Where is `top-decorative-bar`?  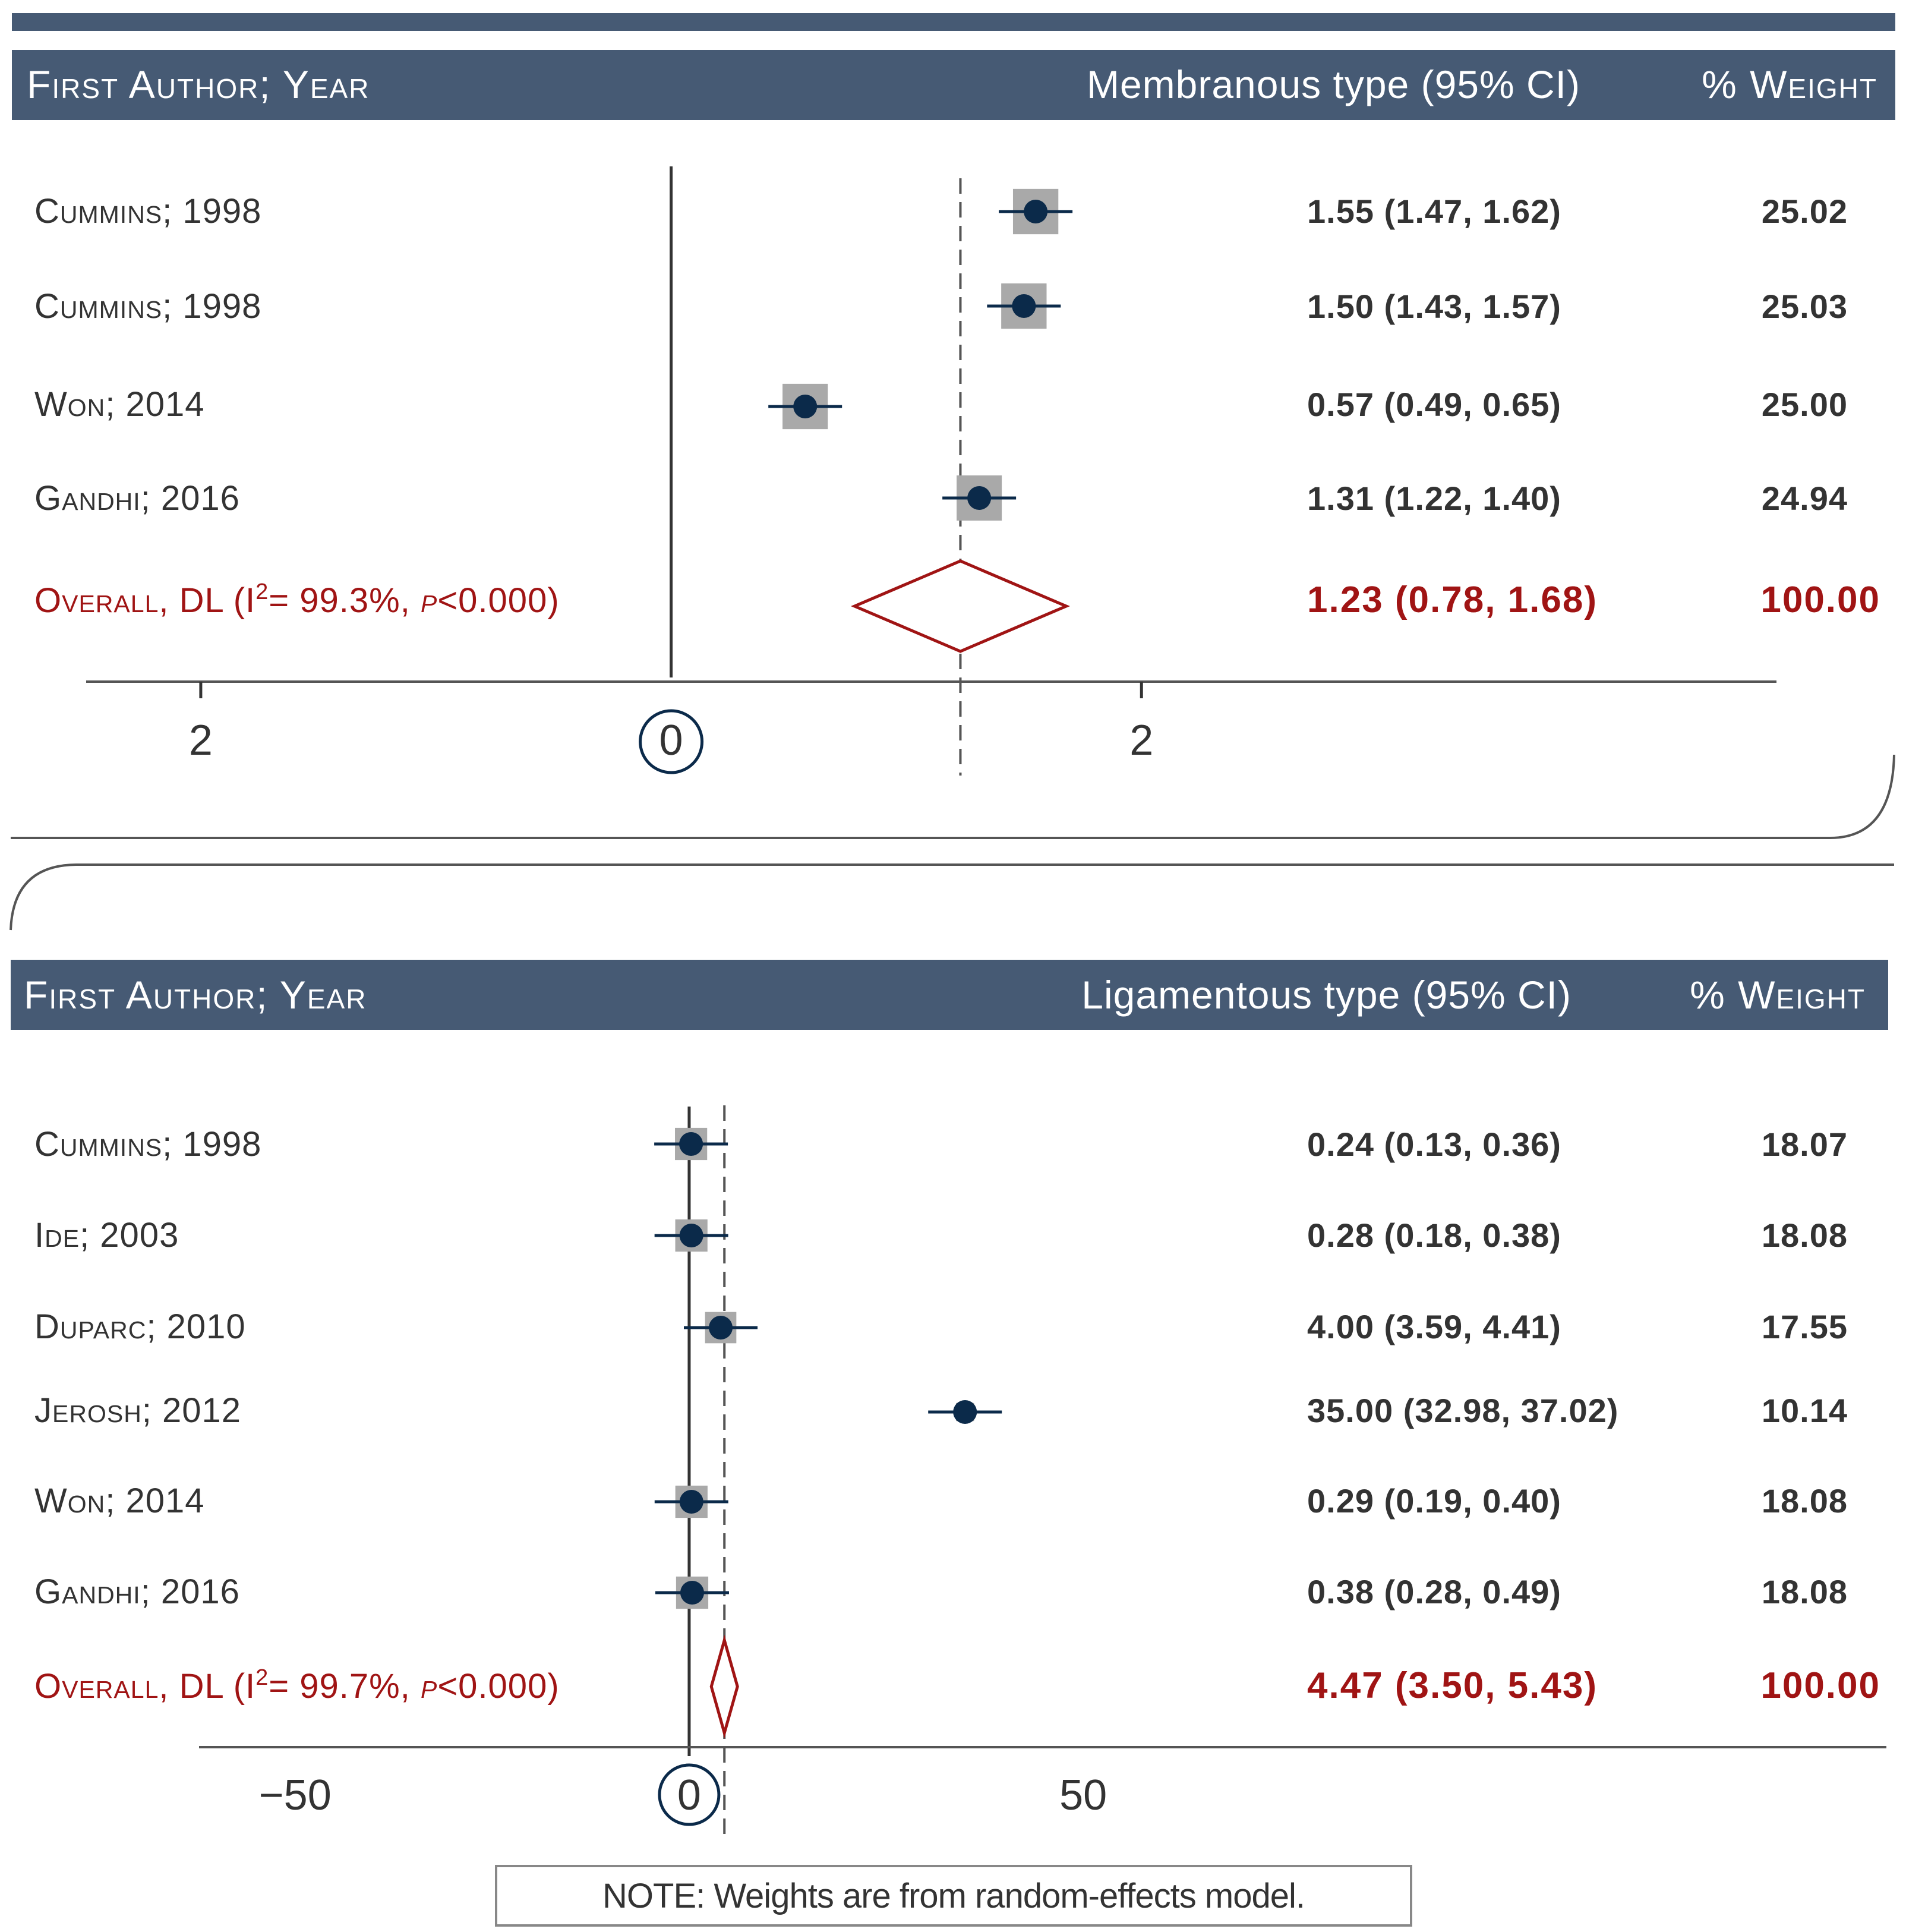
top-decorative-bar is located at coordinates (953, 22).